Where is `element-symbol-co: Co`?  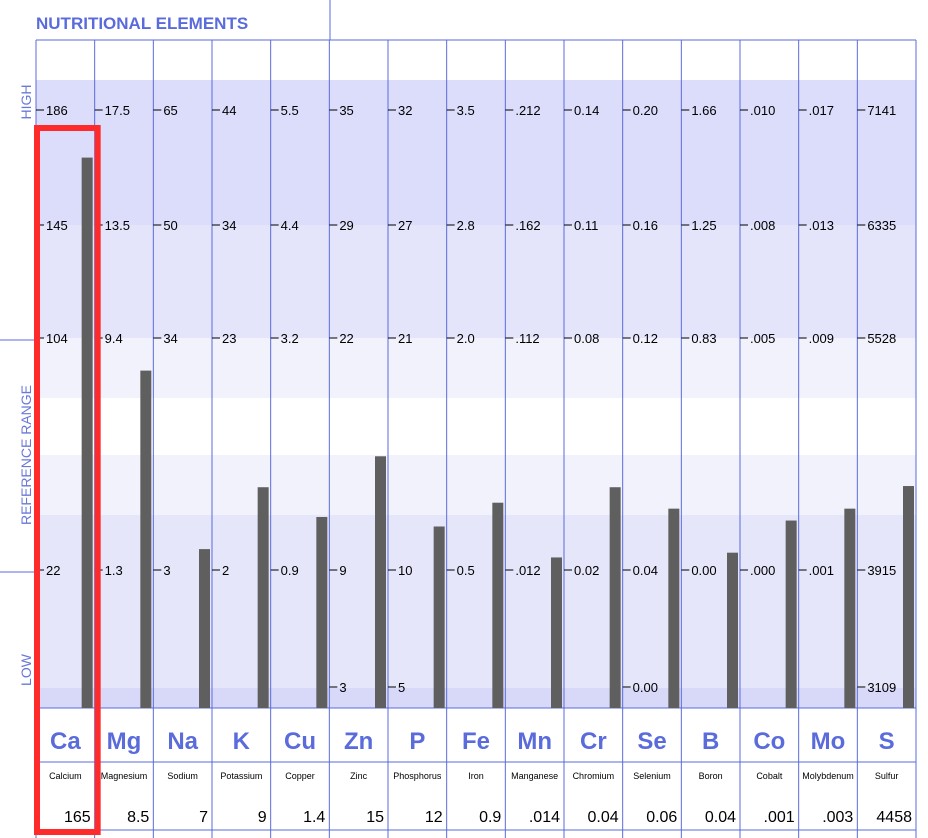 element-symbol-co: Co is located at coordinates (769, 741).